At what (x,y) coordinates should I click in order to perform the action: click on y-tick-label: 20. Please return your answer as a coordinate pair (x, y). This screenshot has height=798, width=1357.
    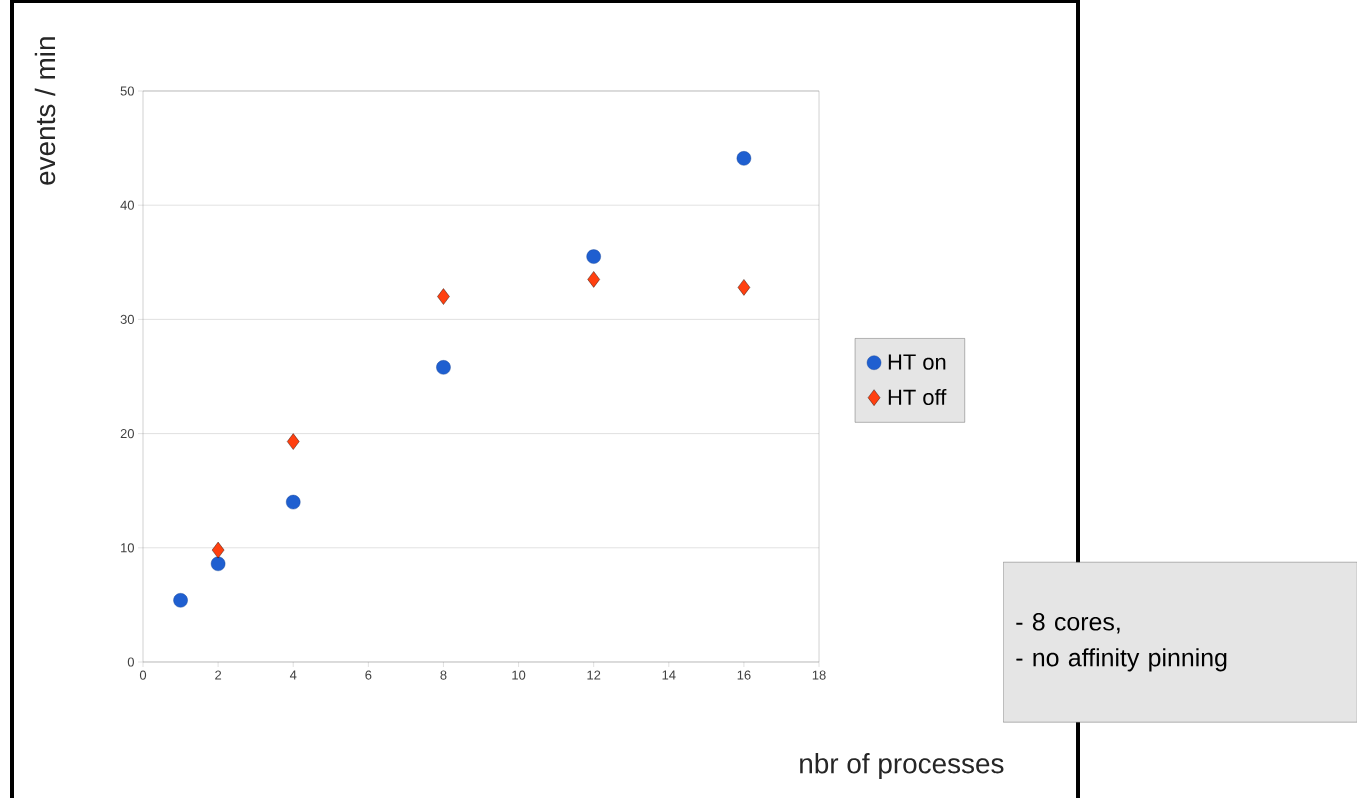
    Looking at the image, I should click on (127, 434).